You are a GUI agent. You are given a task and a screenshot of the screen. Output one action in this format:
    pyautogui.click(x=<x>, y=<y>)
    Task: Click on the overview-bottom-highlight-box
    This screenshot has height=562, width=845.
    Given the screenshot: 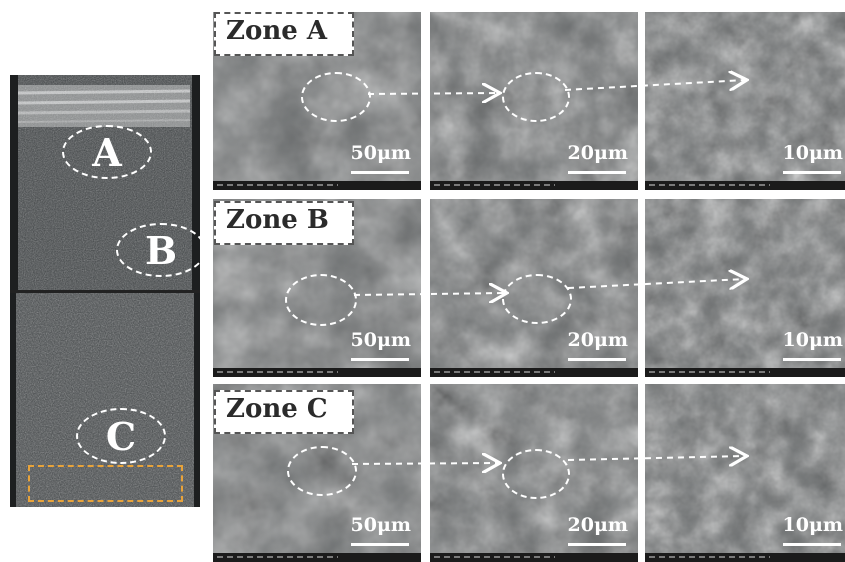 What is the action you would take?
    pyautogui.click(x=105, y=483)
    